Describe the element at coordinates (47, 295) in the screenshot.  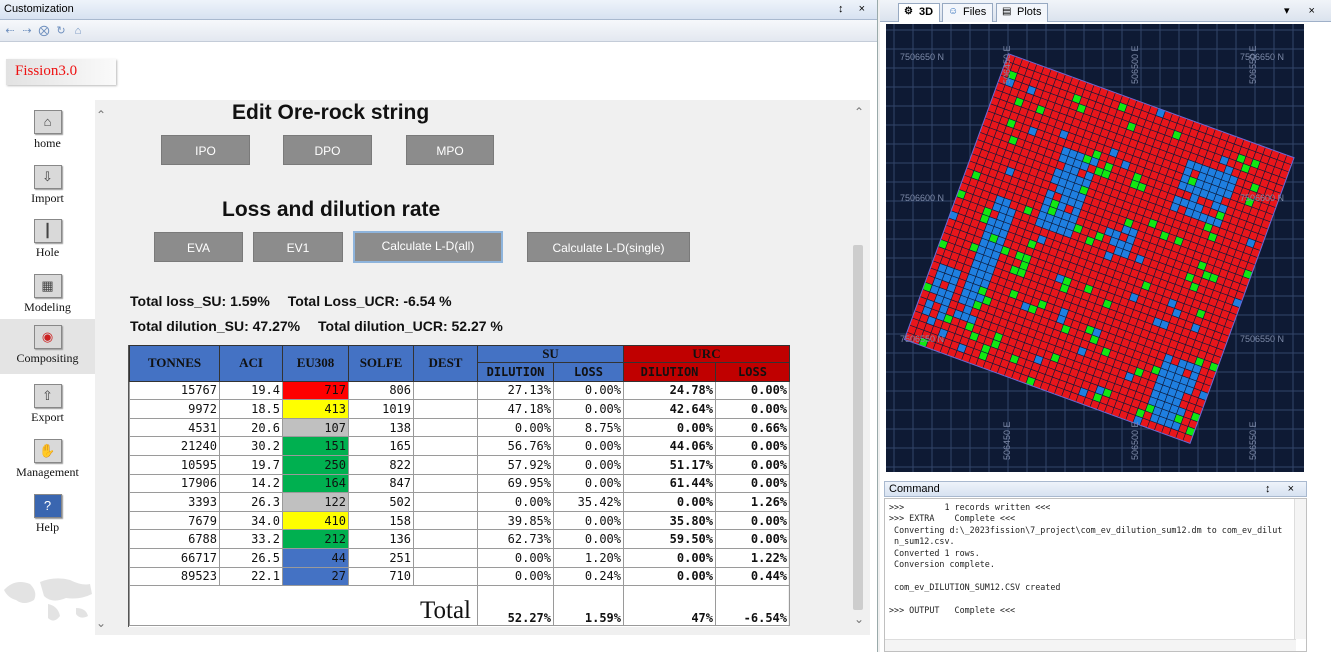
I see `sidebar-item-modeling: ▦ Modeling` at that location.